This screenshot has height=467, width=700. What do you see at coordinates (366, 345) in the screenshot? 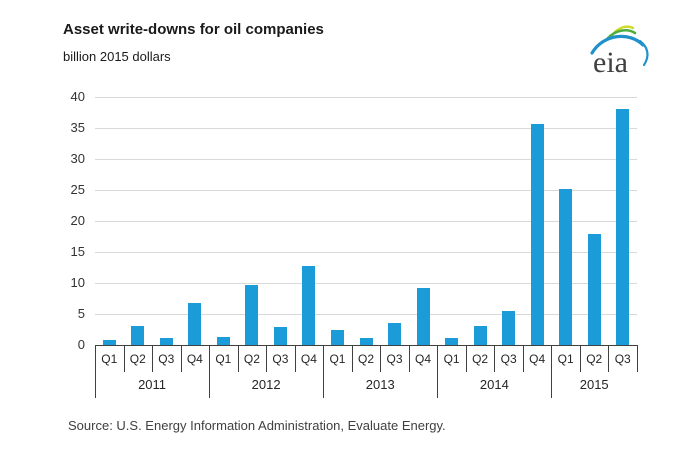
I see `x-axis-line` at bounding box center [366, 345].